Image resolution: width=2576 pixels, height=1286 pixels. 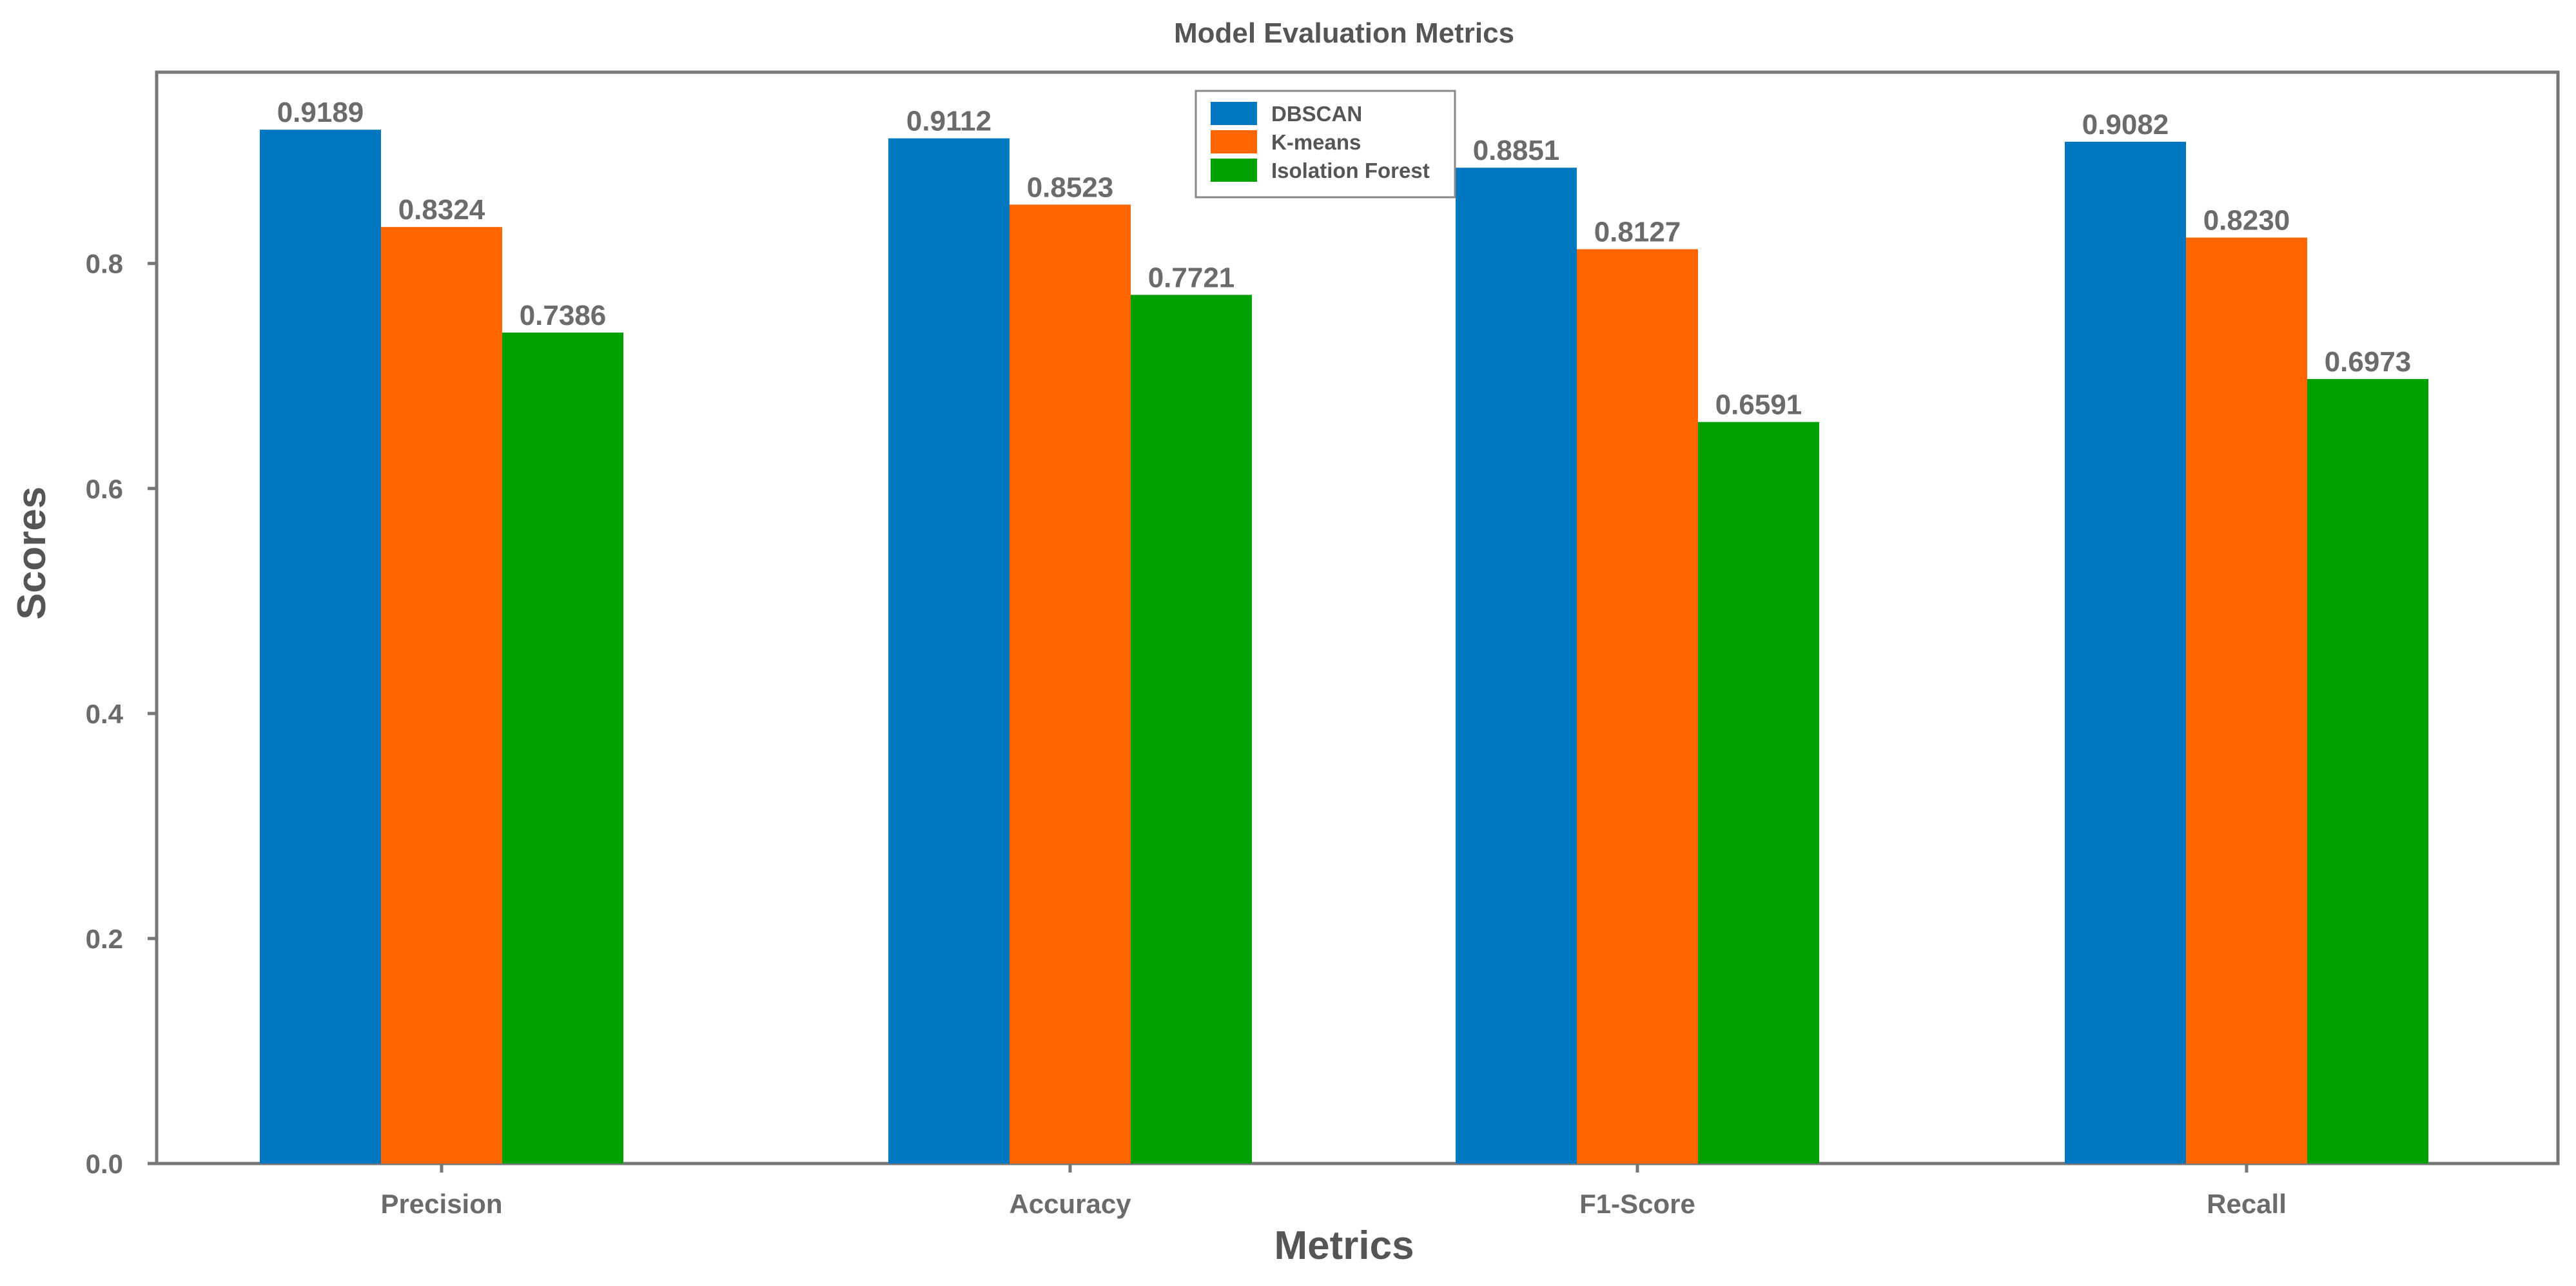 What do you see at coordinates (105, 489) in the screenshot?
I see `y-tick-label: 0.6` at bounding box center [105, 489].